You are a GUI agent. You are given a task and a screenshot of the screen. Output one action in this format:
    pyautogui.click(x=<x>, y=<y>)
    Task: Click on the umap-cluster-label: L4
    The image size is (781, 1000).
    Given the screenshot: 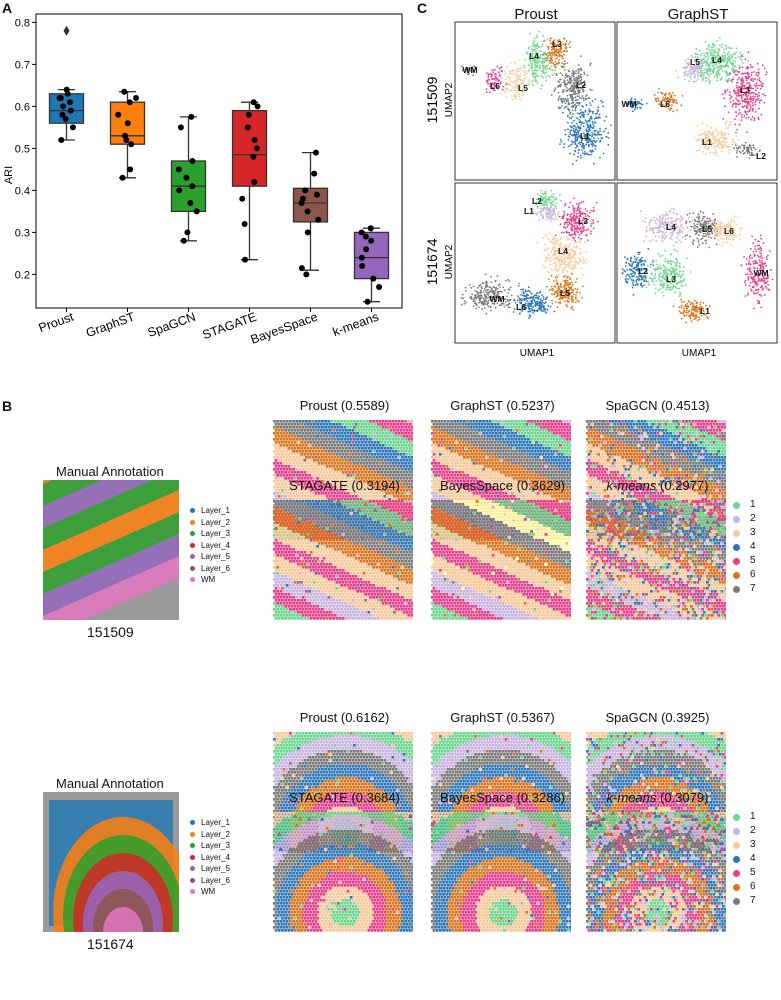 What is the action you would take?
    pyautogui.click(x=717, y=60)
    